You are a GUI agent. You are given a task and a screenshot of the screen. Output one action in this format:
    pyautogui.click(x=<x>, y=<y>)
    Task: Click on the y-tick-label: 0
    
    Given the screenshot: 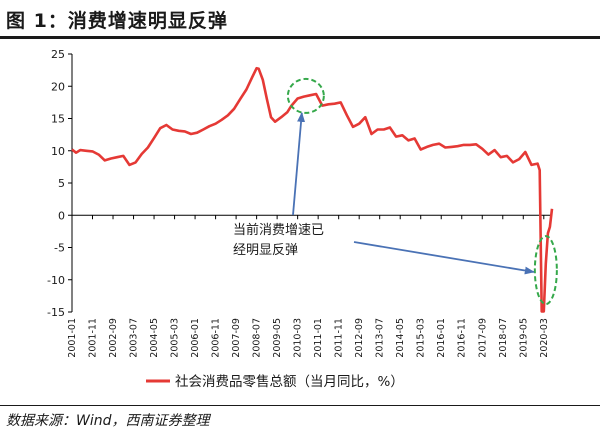 What is the action you would take?
    pyautogui.click(x=61, y=215)
    